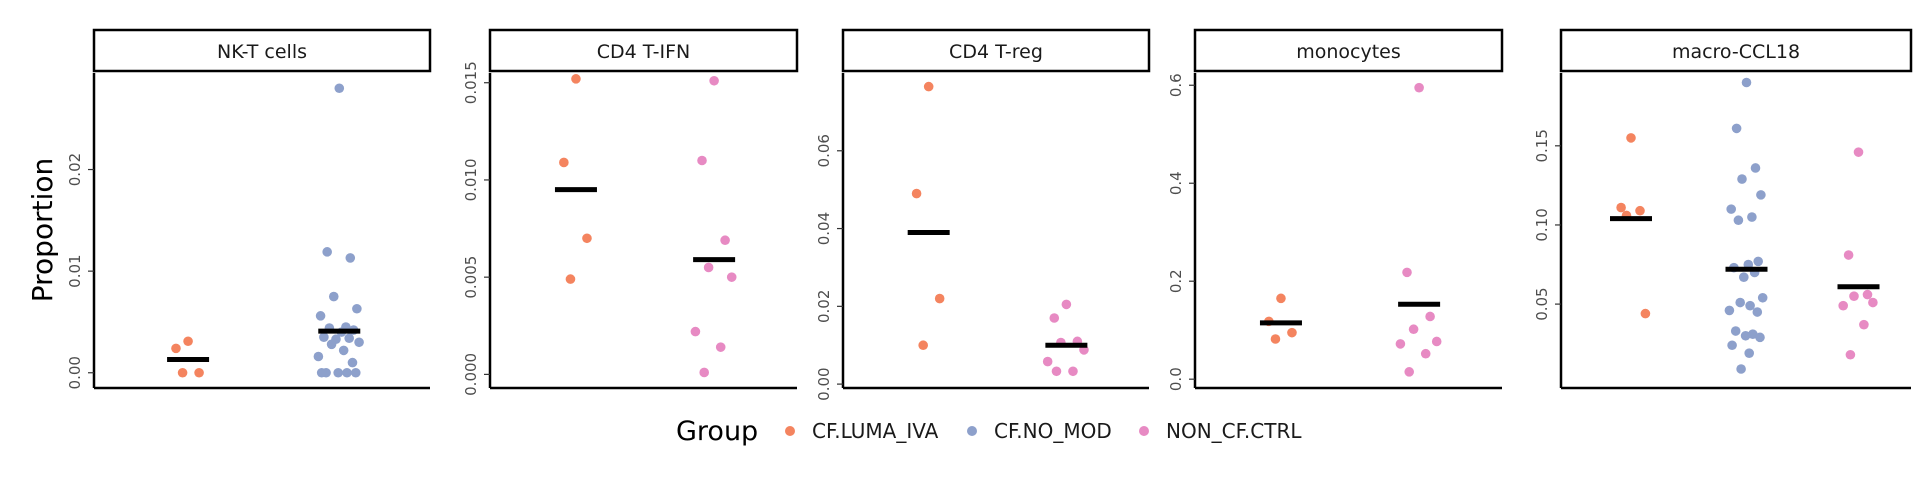 The image size is (1920, 480). I want to click on panel-title: monocytes, so click(1348, 52).